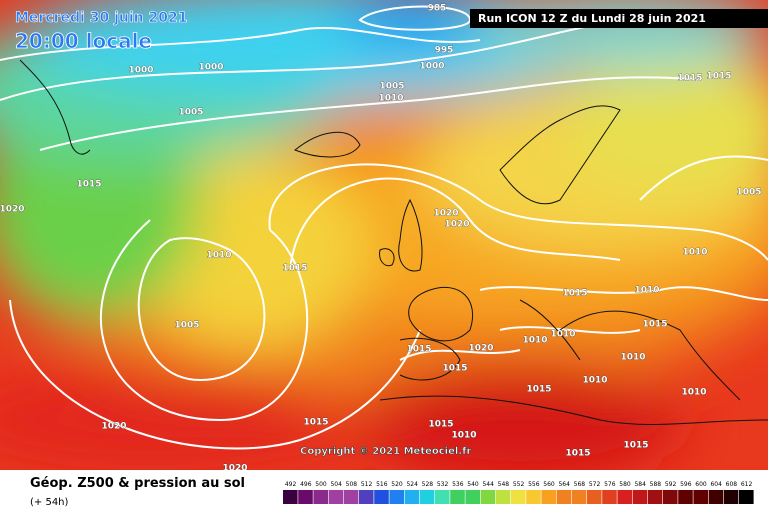 The width and height of the screenshot is (768, 512). What do you see at coordinates (656, 484) in the screenshot?
I see `scale-label: 588` at bounding box center [656, 484].